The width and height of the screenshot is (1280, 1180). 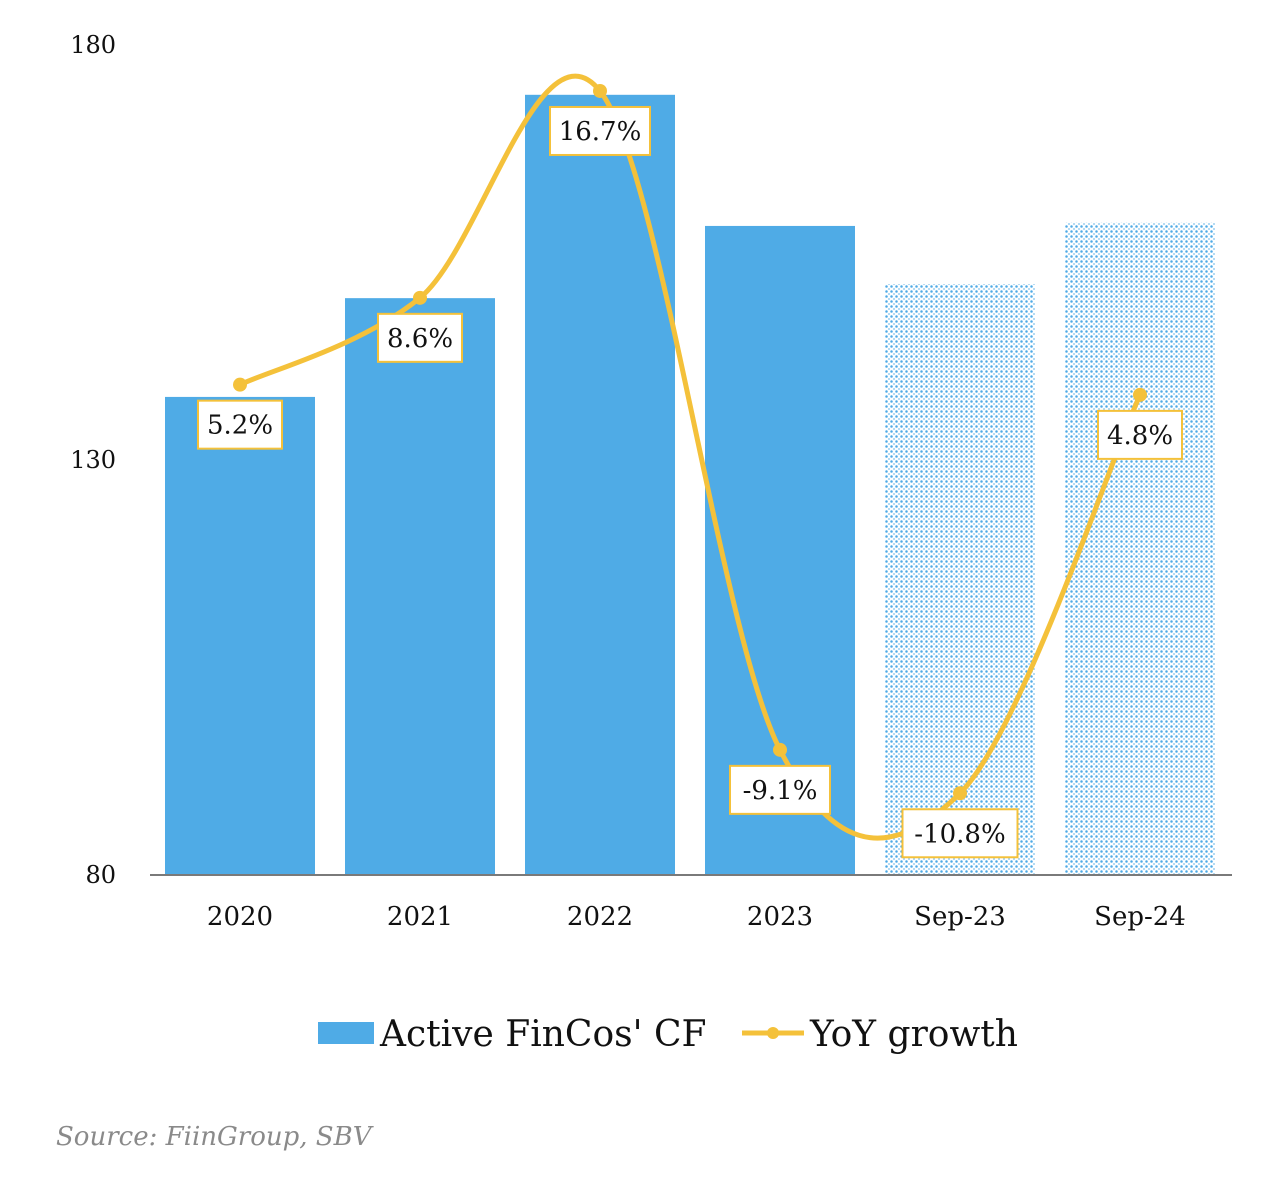 I want to click on bar-2020, so click(x=240, y=635).